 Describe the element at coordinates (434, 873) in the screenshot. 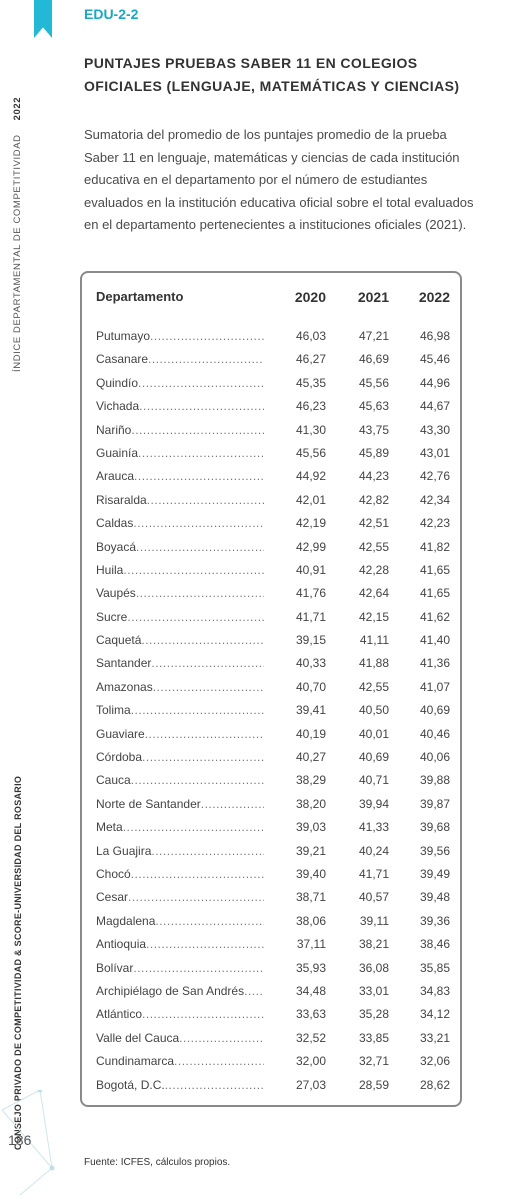

I see `value-2022-cell: 39,49` at that location.